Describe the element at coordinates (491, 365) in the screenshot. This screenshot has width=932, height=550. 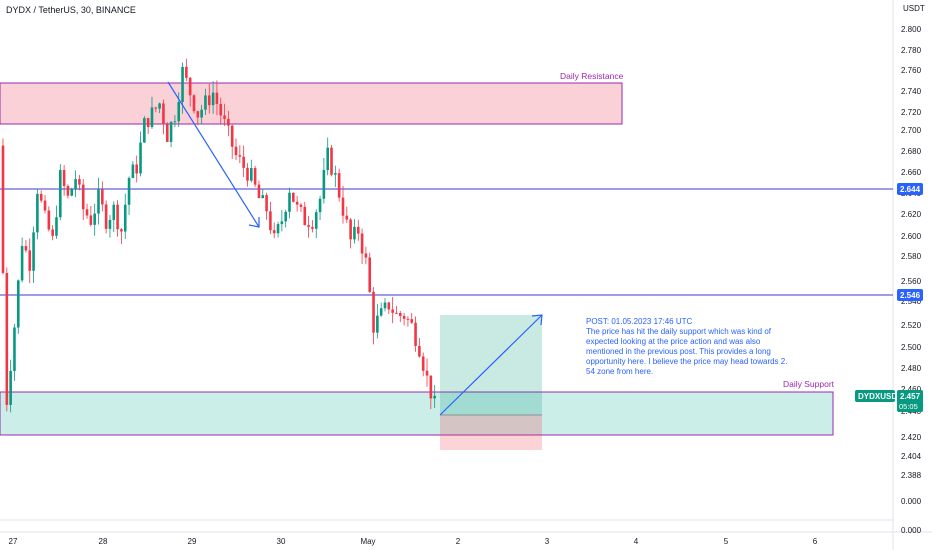
I see `up-arrow` at that location.